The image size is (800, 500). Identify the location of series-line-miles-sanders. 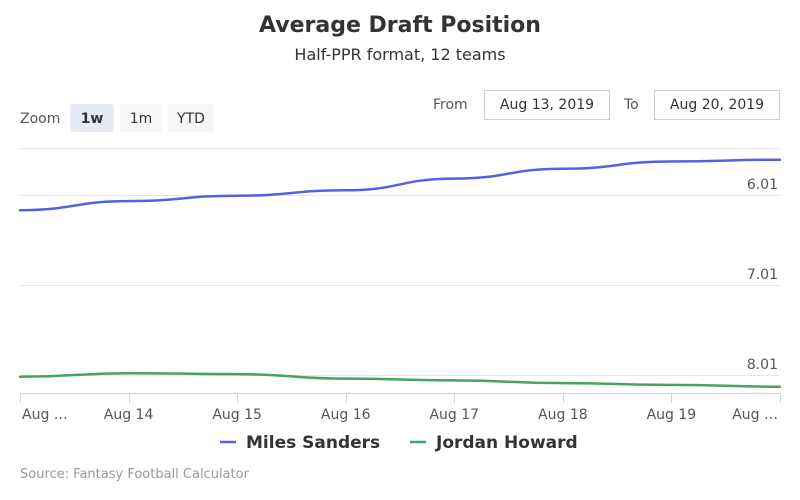
(400, 185).